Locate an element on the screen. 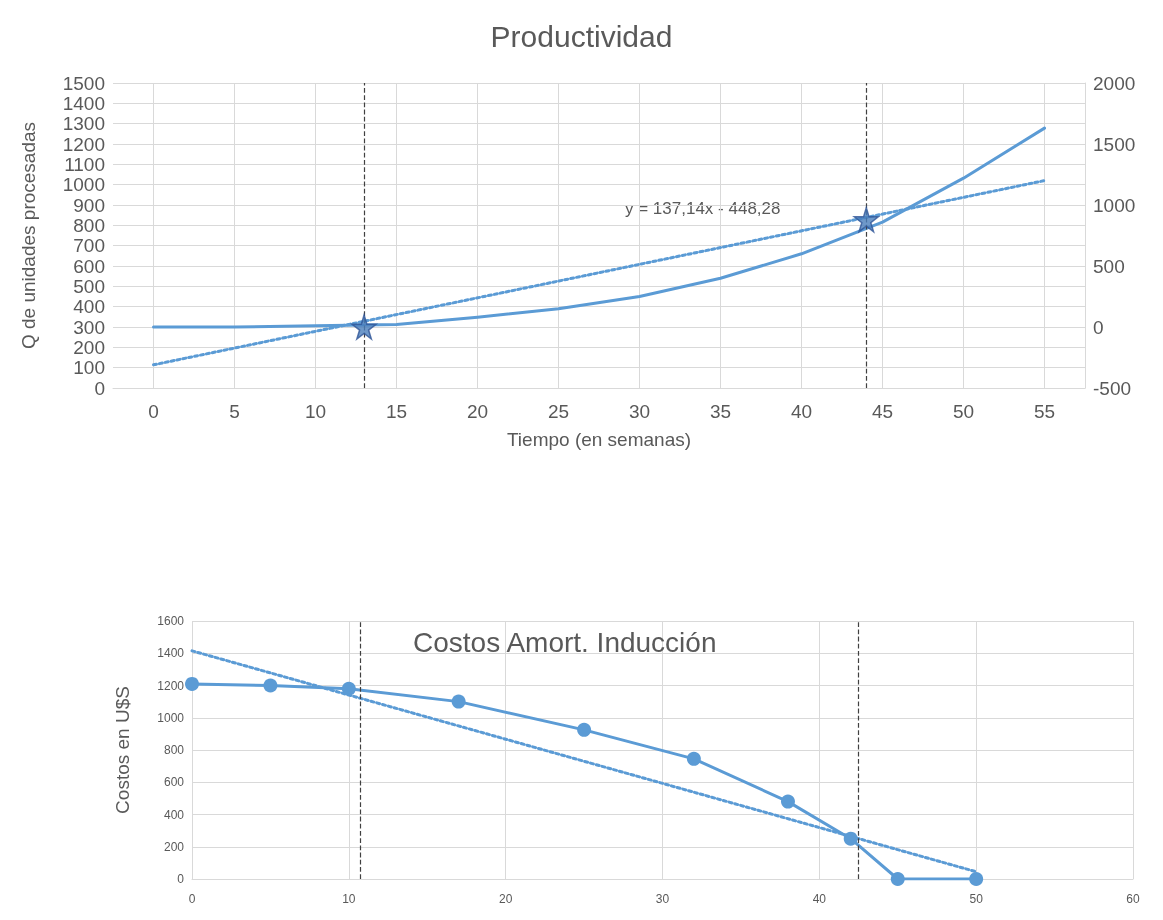 This screenshot has height=920, width=1163. chart-title: Costos Amort. Inducción is located at coordinates (565, 642).